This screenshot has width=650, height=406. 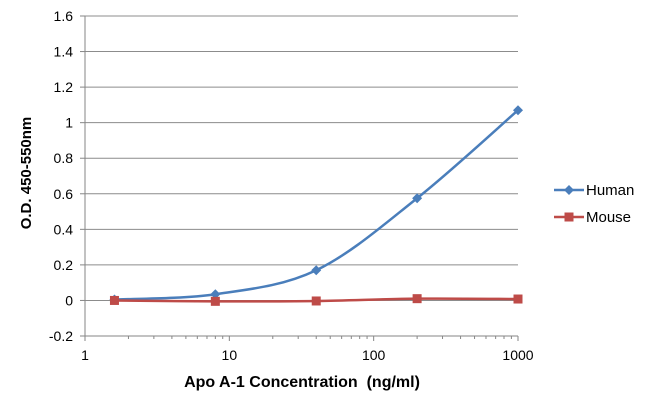 What do you see at coordinates (61, 336) in the screenshot?
I see `y-tick-label: -0.2` at bounding box center [61, 336].